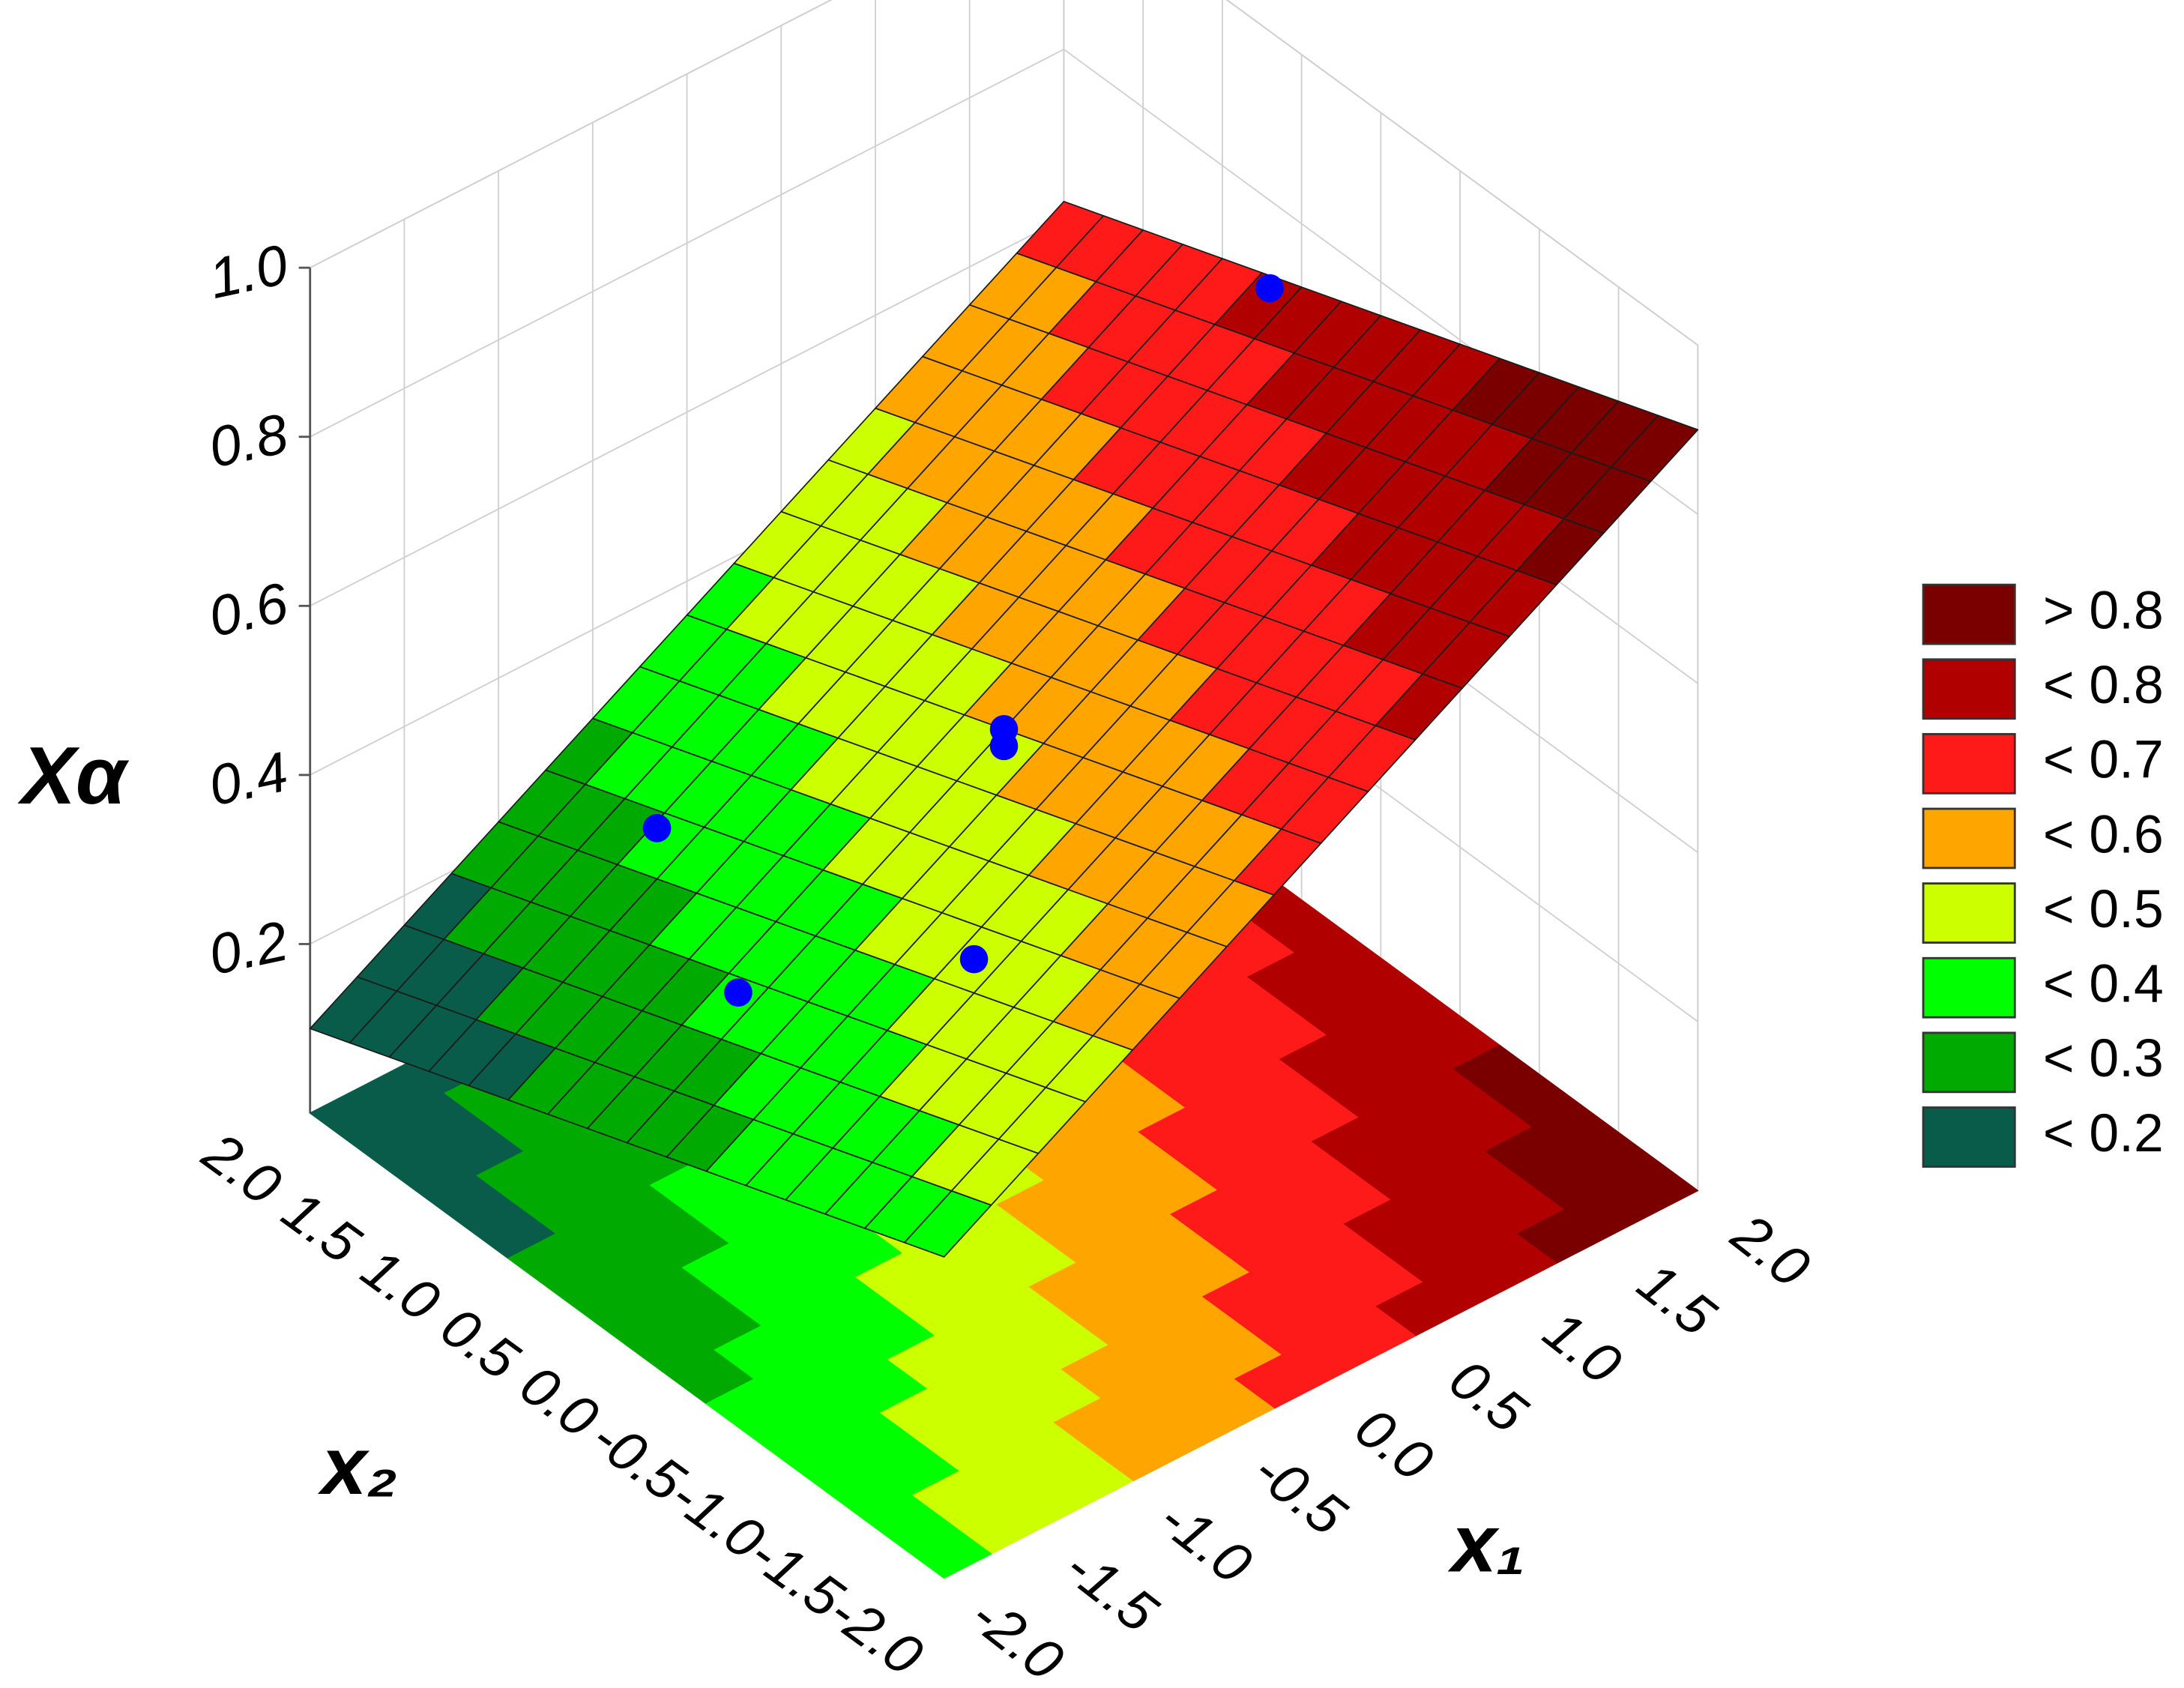 The height and width of the screenshot is (1688, 2184). I want to click on z-axis-label: Xα, so click(73, 776).